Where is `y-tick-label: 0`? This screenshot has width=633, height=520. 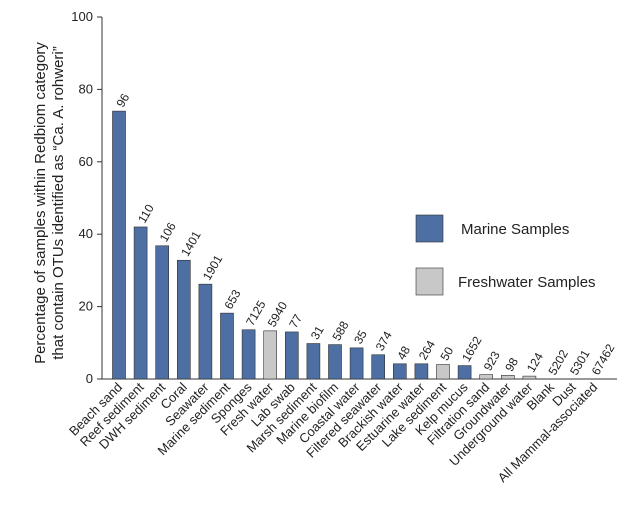 y-tick-label: 0 is located at coordinates (89, 378).